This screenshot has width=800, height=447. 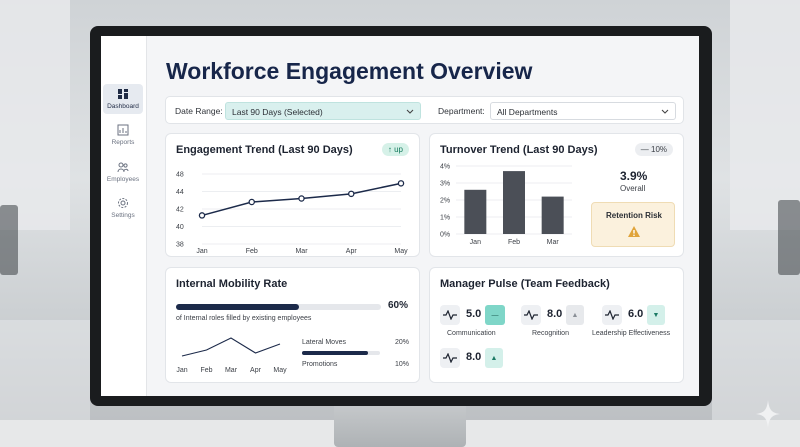 I want to click on sidebar-item-label: Settings, so click(x=123, y=215).